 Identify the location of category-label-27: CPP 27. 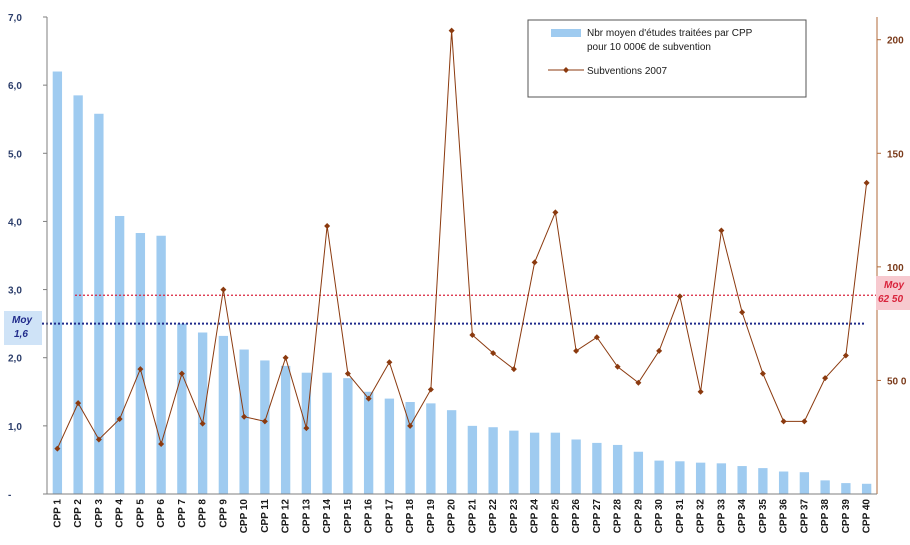
(597, 516).